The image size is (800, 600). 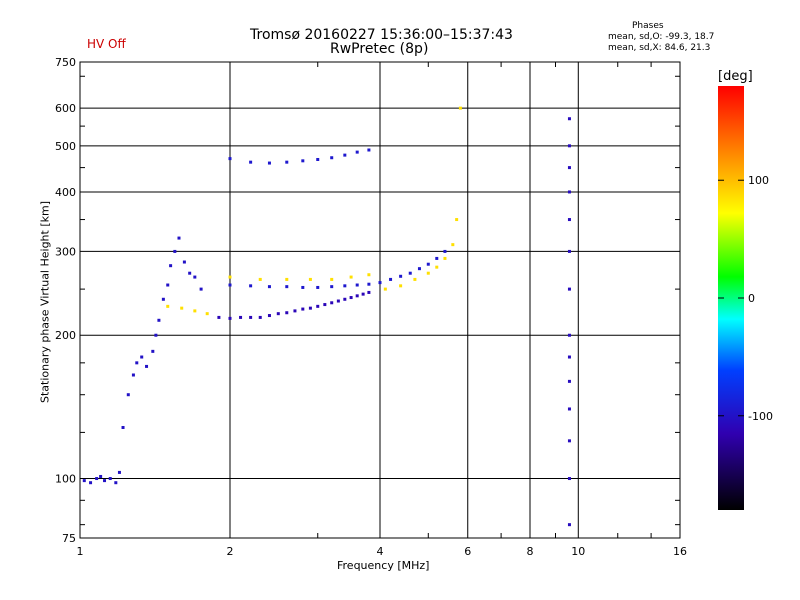 What do you see at coordinates (230, 551) in the screenshot?
I see `x-tick-label: 2` at bounding box center [230, 551].